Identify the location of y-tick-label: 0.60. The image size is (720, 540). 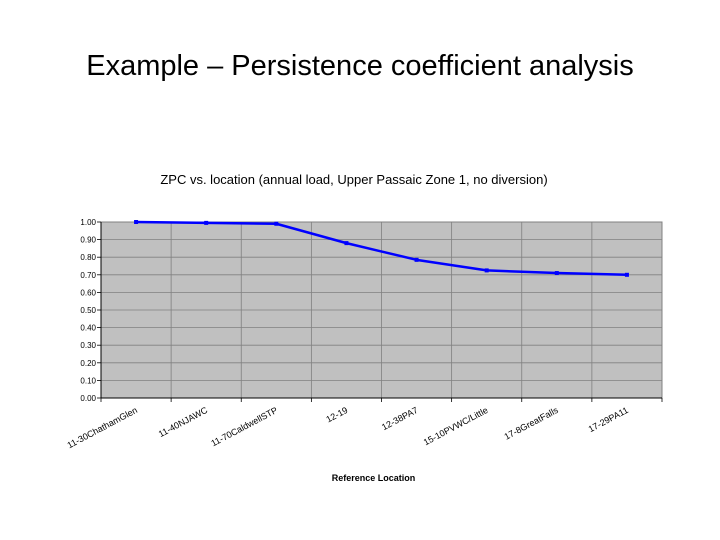
(88, 292).